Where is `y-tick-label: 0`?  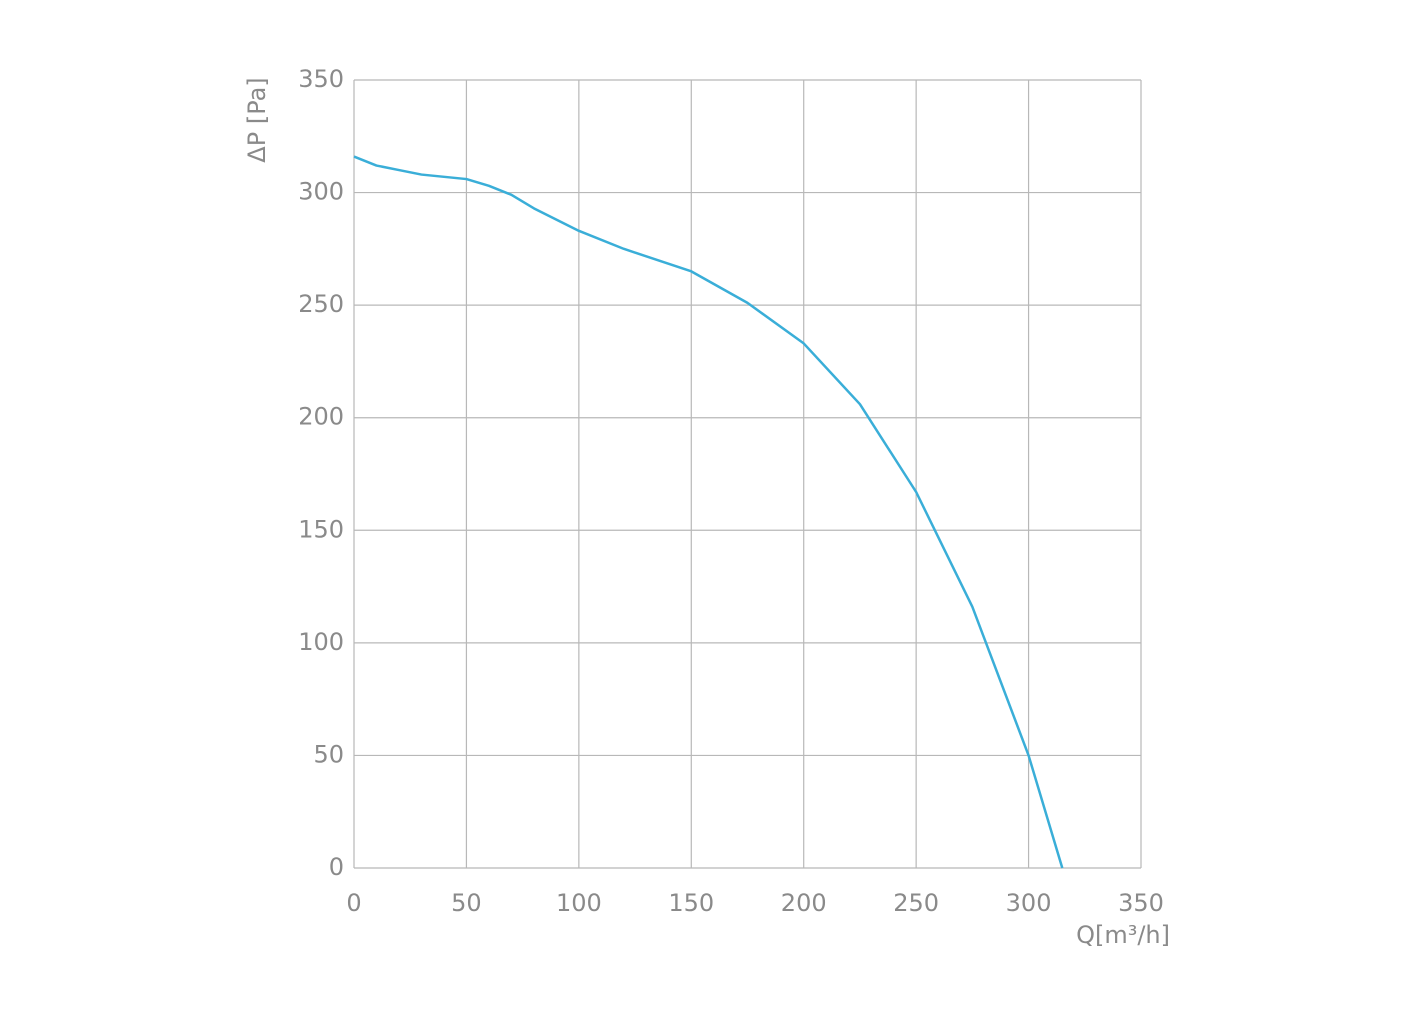 y-tick-label: 0 is located at coordinates (336, 867).